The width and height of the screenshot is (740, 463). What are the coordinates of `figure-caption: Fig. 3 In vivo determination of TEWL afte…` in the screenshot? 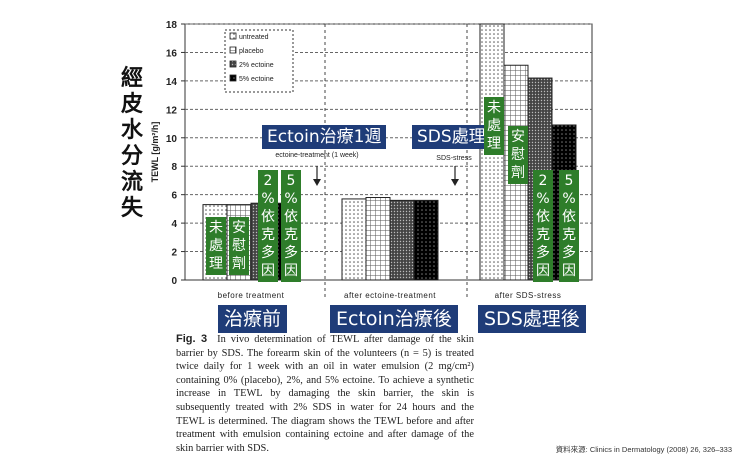 It's located at (325, 394).